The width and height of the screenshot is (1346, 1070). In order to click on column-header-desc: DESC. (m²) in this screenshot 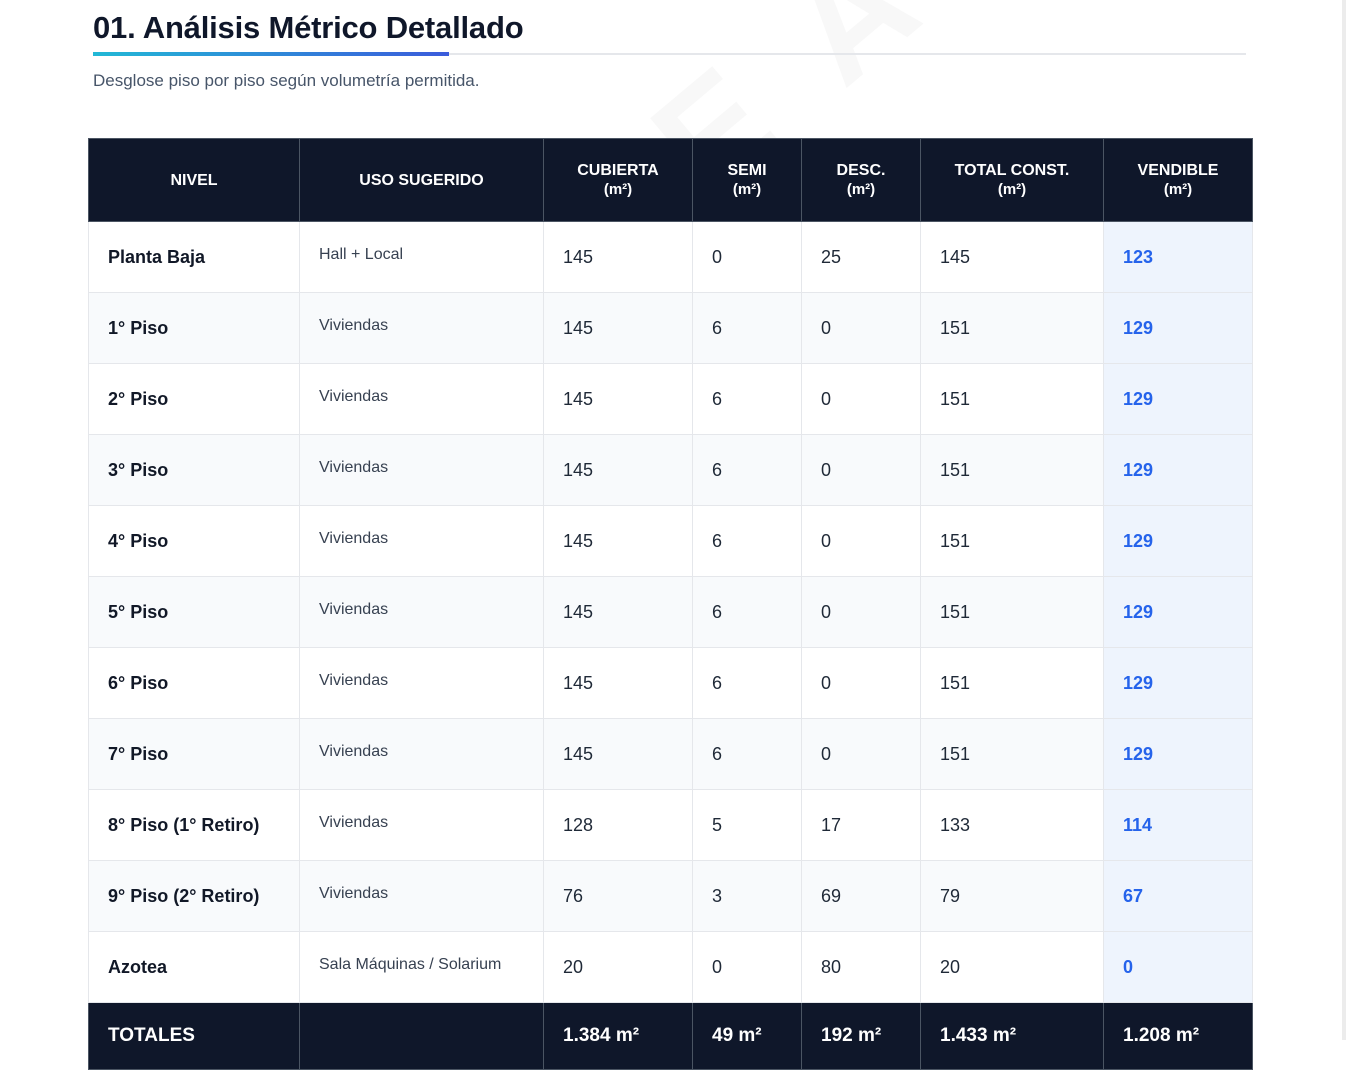, I will do `click(861, 180)`.